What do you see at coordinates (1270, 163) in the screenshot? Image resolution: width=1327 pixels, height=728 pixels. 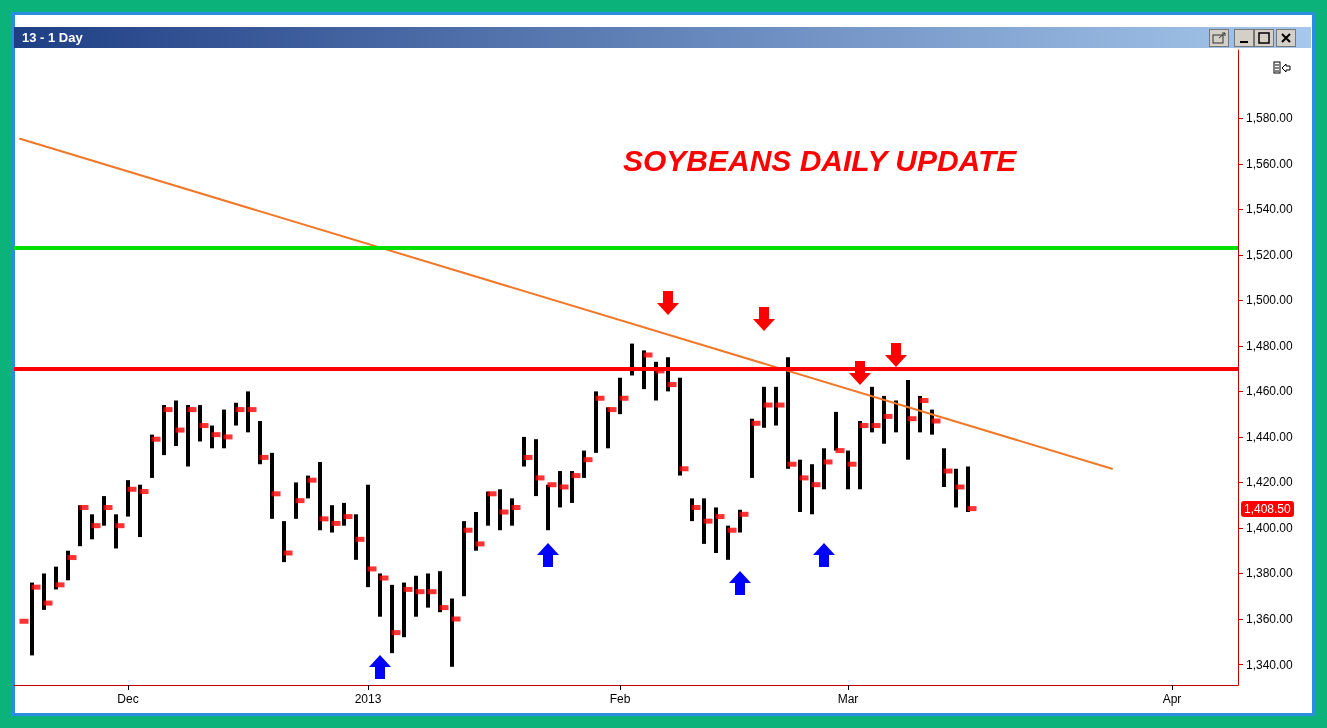 I see `y-tick-label: 1,560.00` at bounding box center [1270, 163].